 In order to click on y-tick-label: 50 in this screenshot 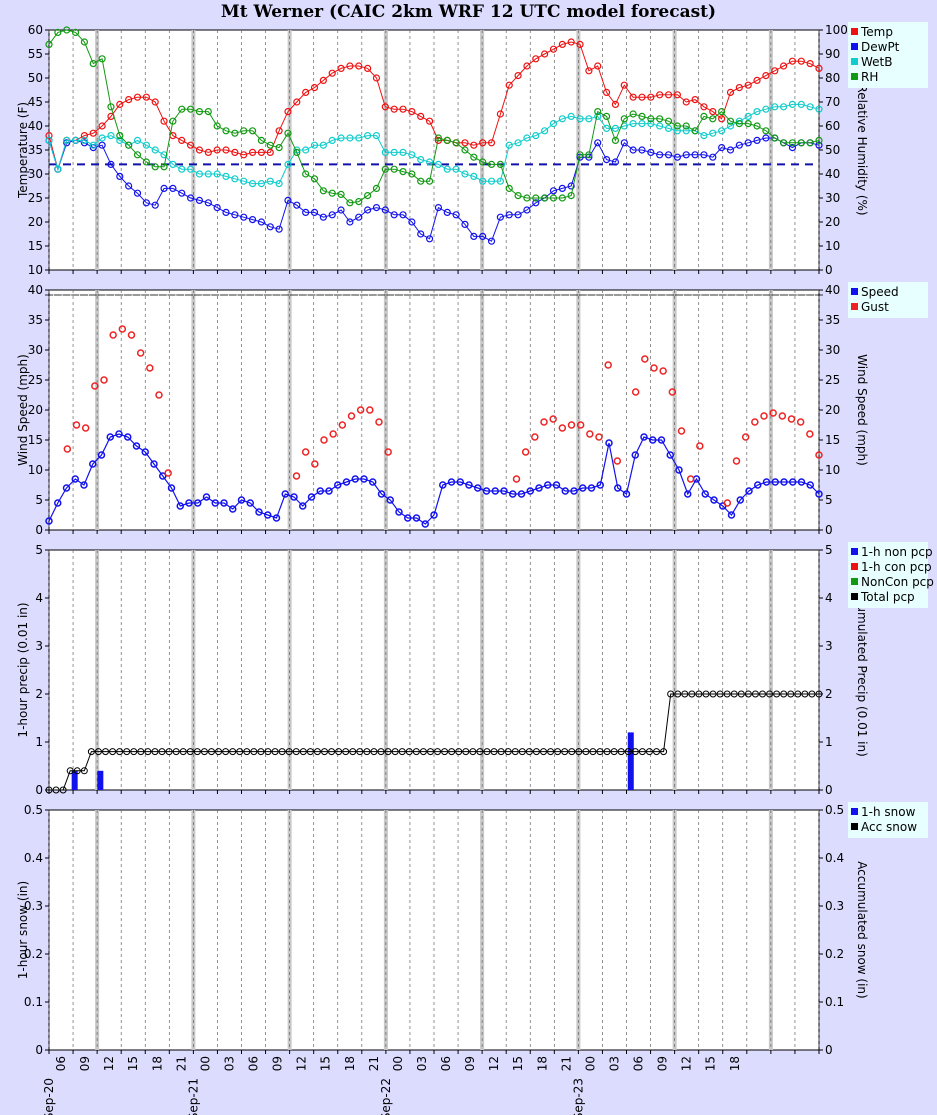, I will do `click(35, 78)`.